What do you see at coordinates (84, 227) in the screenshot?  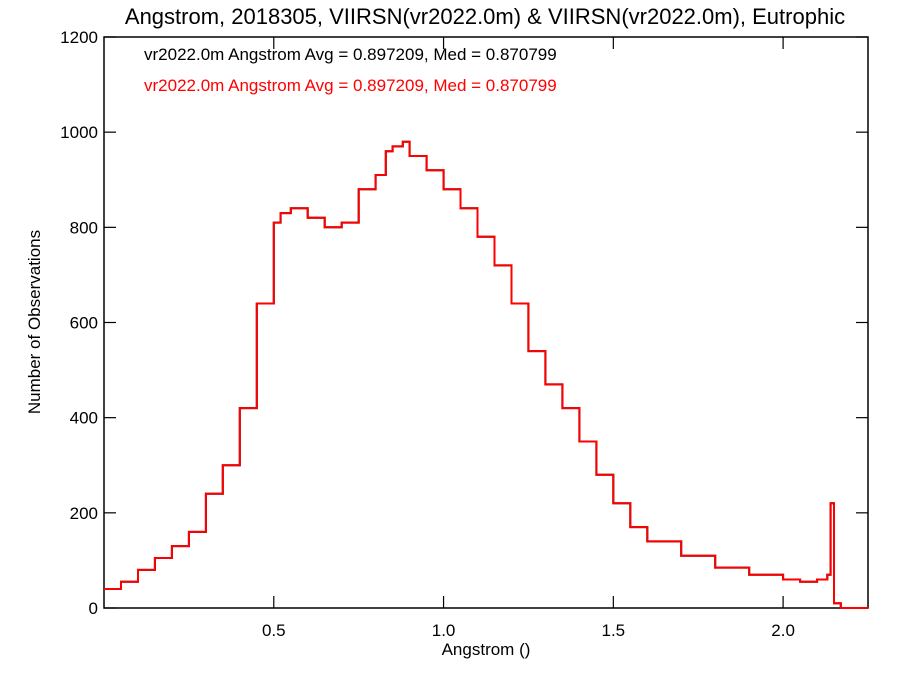 I see `y-tick-label: 800` at bounding box center [84, 227].